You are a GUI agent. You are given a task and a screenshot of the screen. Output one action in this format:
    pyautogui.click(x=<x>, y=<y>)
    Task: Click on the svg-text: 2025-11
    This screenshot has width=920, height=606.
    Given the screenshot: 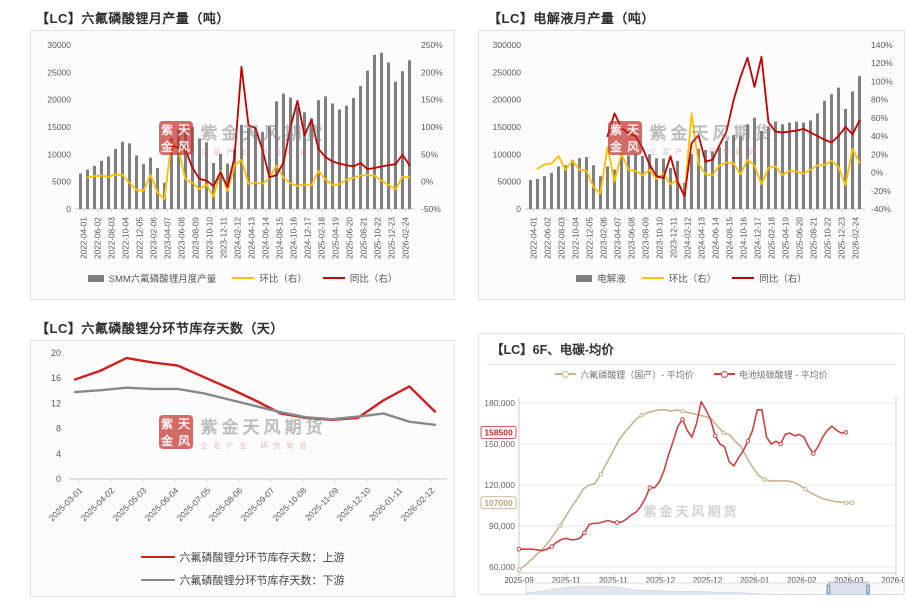 What is the action you would take?
    pyautogui.click(x=566, y=580)
    